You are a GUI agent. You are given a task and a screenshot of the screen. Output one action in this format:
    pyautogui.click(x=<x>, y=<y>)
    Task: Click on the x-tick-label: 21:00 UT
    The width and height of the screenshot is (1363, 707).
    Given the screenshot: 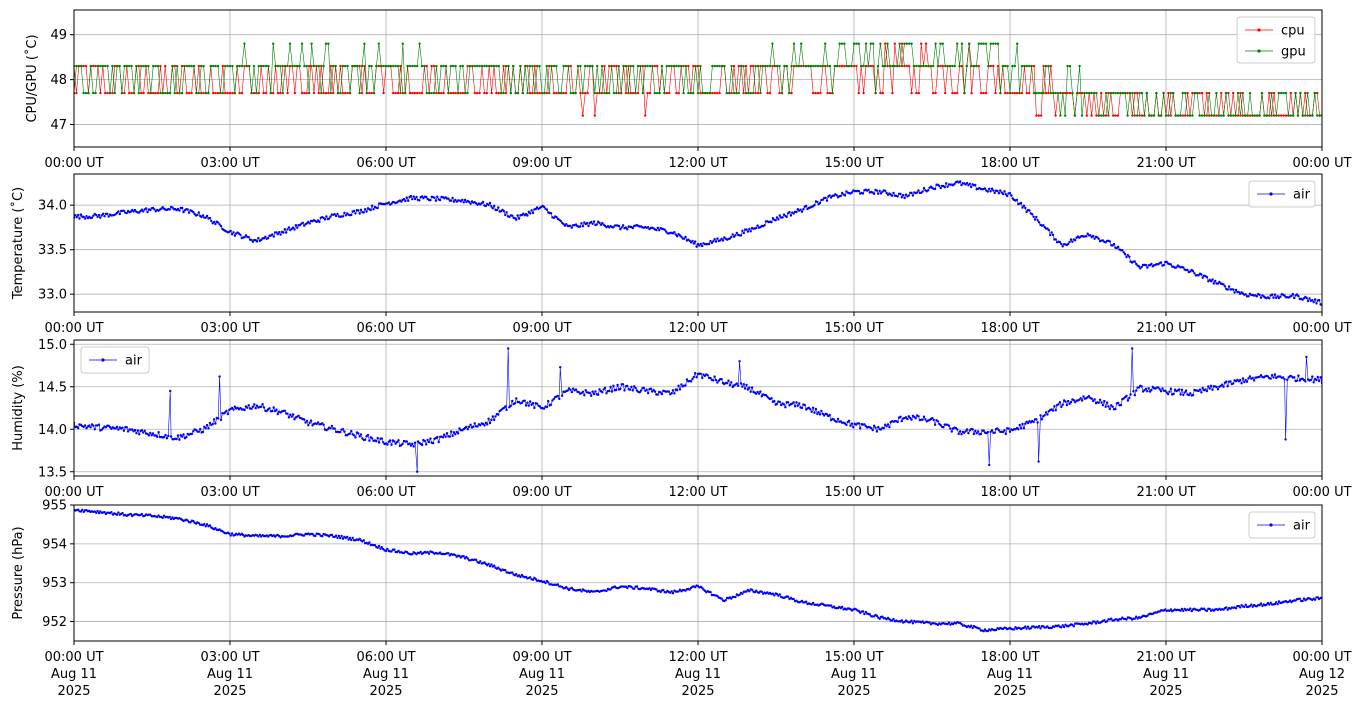 What is the action you would take?
    pyautogui.click(x=1165, y=163)
    